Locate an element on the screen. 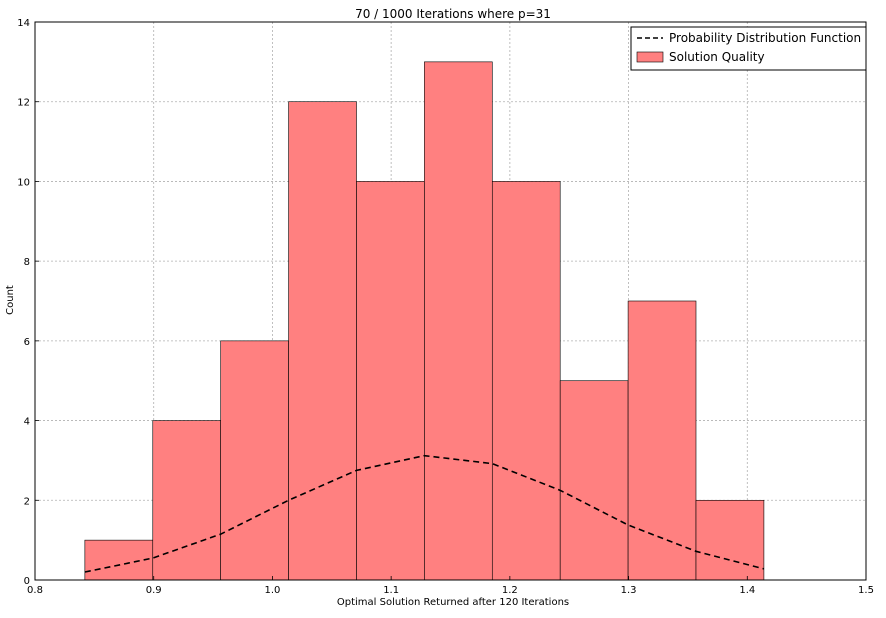 This screenshot has height=618, width=886. y-tick-label: 2 is located at coordinates (27, 501).